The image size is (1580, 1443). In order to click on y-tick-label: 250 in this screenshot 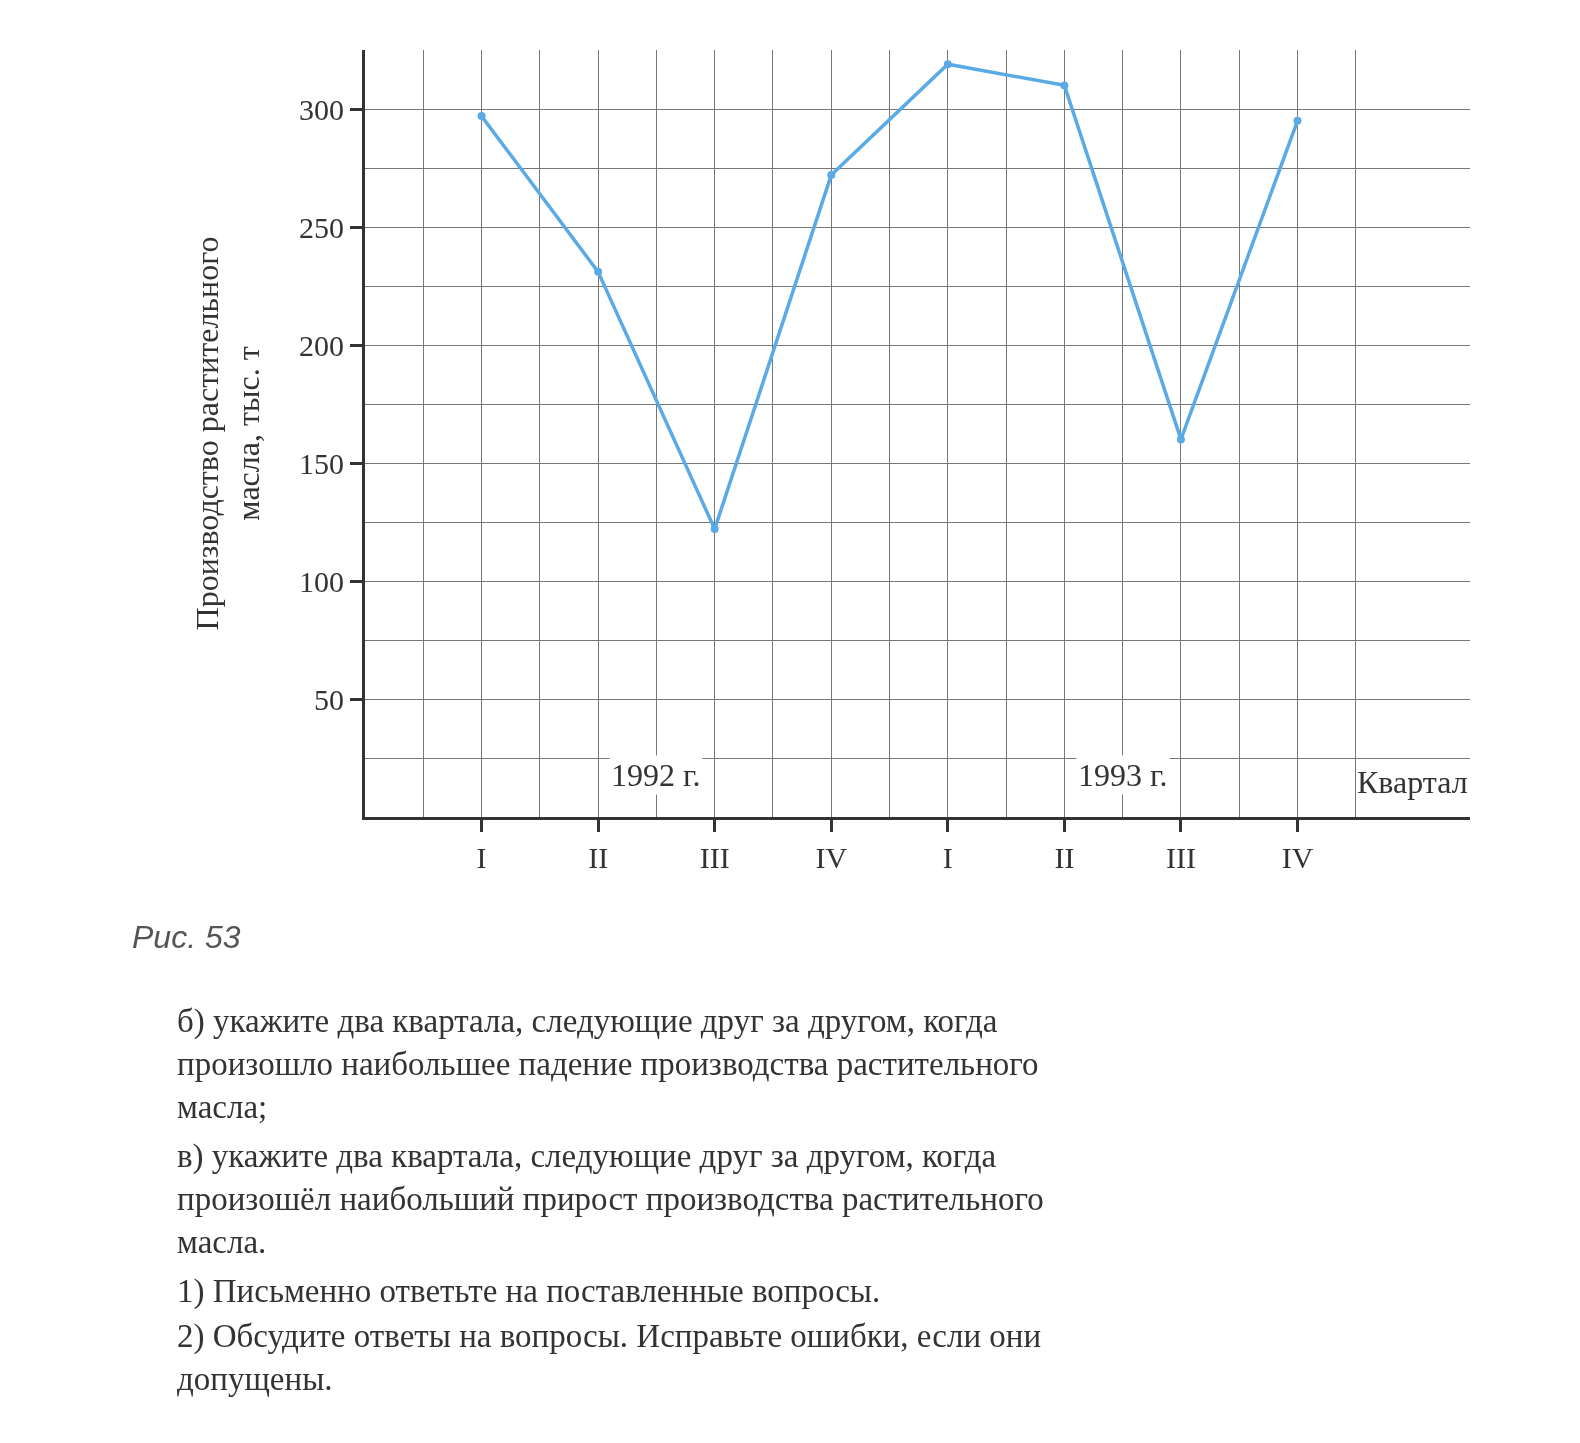, I will do `click(321, 227)`.